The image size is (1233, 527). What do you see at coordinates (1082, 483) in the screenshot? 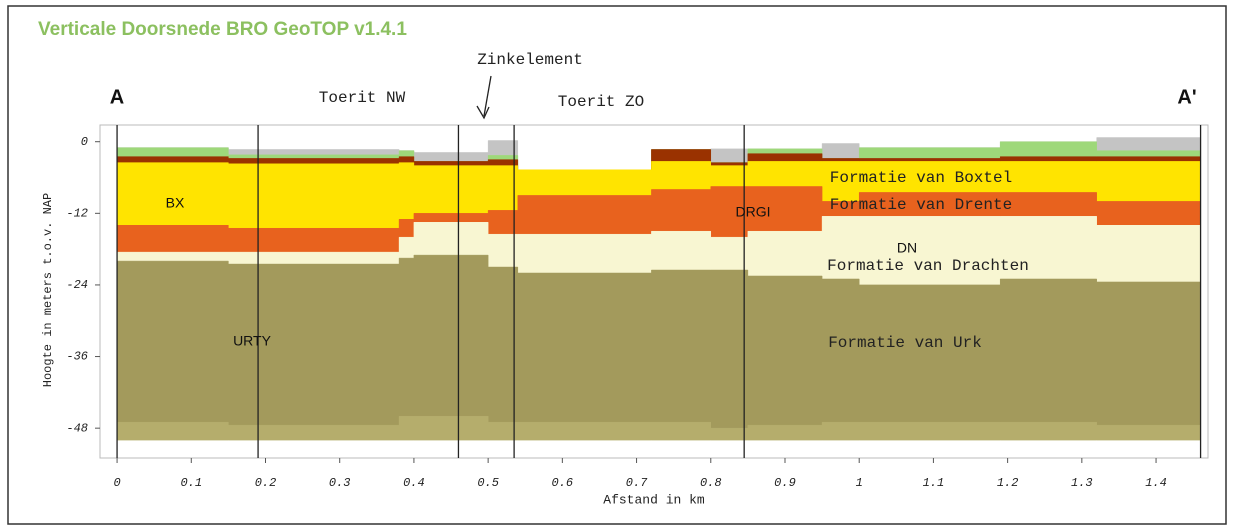
I see `x-tick-label: 1.3` at bounding box center [1082, 483].